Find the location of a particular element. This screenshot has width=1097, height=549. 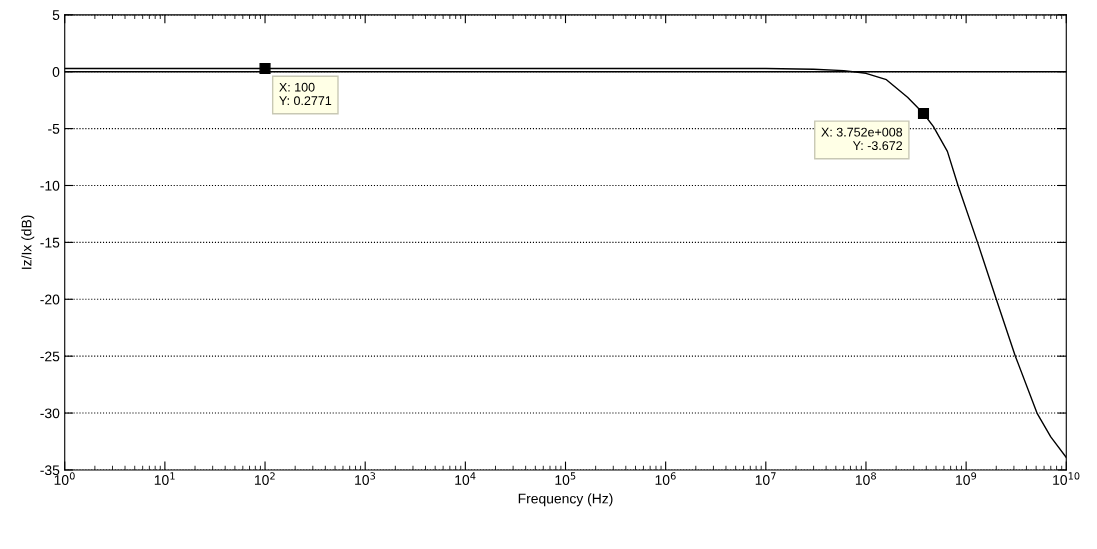

y-tick-label: 5 is located at coordinates (56, 15).